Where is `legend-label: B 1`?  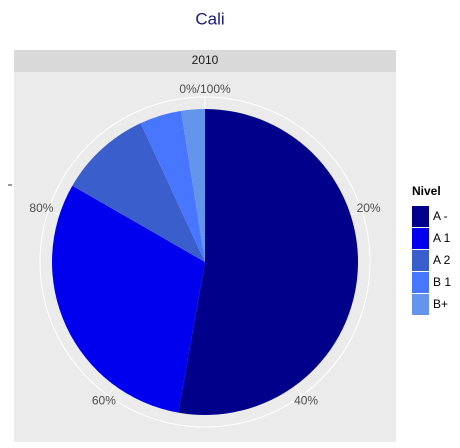 legend-label: B 1 is located at coordinates (442, 282).